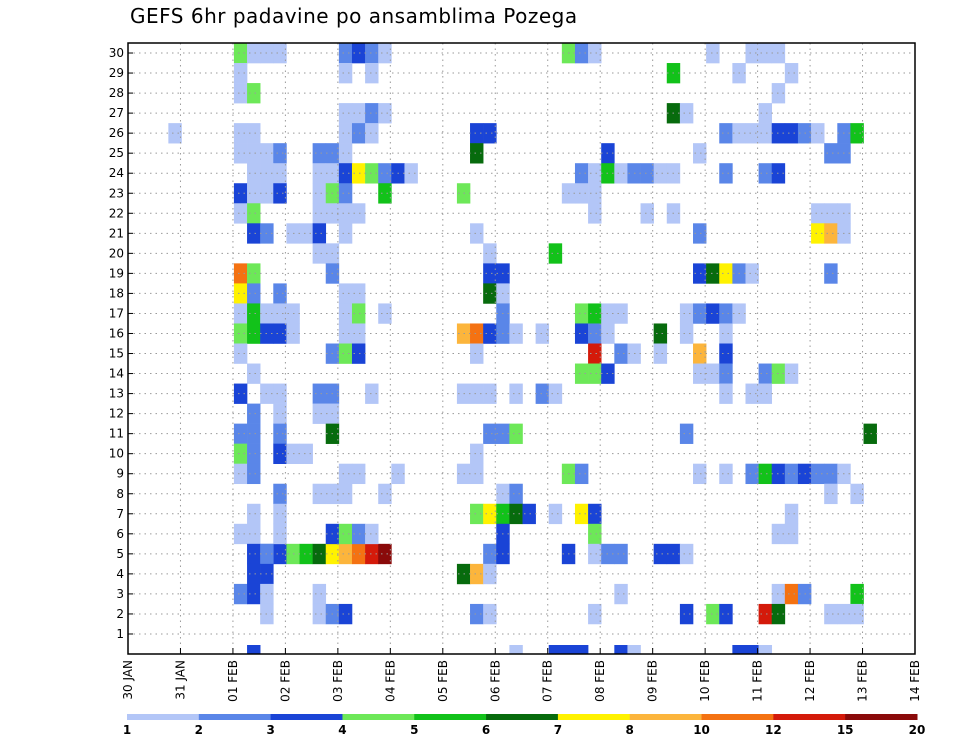  I want to click on y-tick-label: 16, so click(116, 333).